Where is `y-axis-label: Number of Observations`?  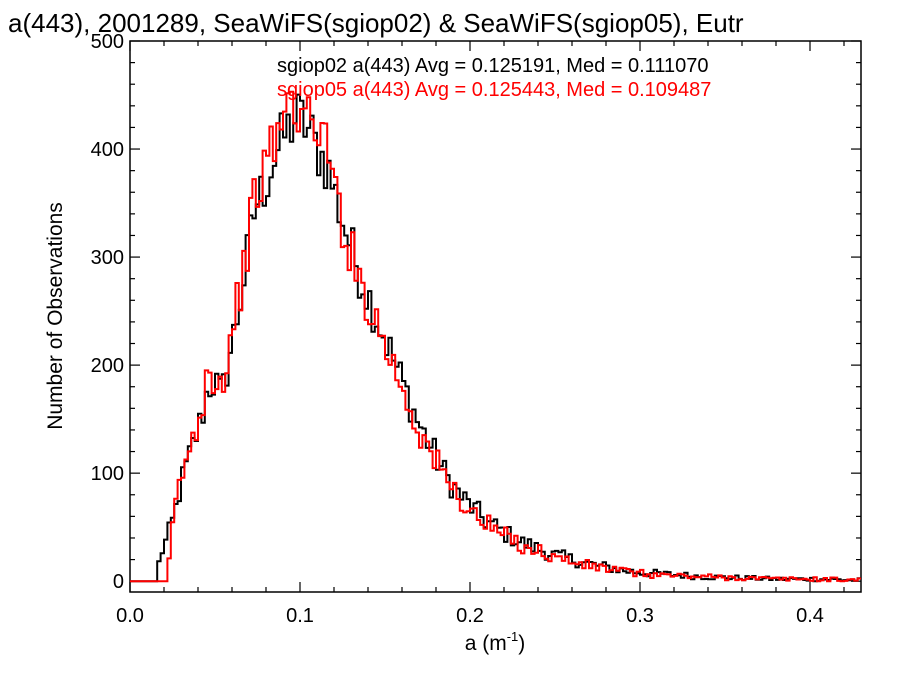 y-axis-label: Number of Observations is located at coordinates (55, 316).